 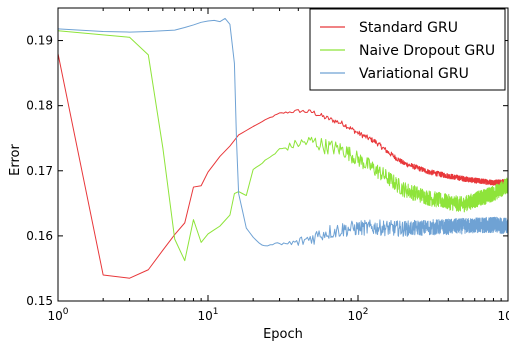 What do you see at coordinates (366, 312) in the screenshot?
I see `x-tick-exponent: 2` at bounding box center [366, 312].